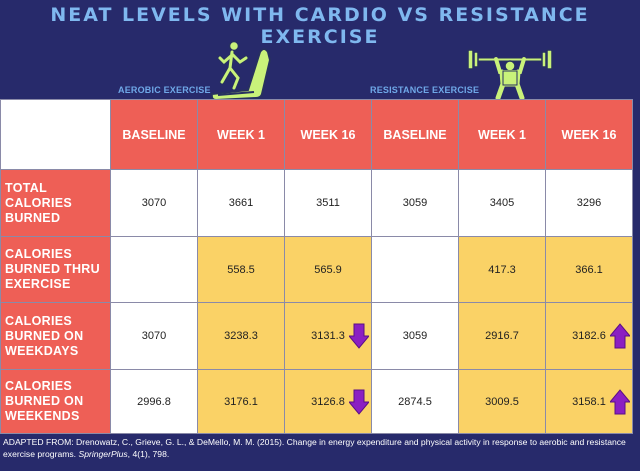 The width and height of the screenshot is (640, 471). What do you see at coordinates (55, 401) in the screenshot?
I see `row-label-weekend-calories: CALORIES BURNED ON WEEKENDS` at bounding box center [55, 401].